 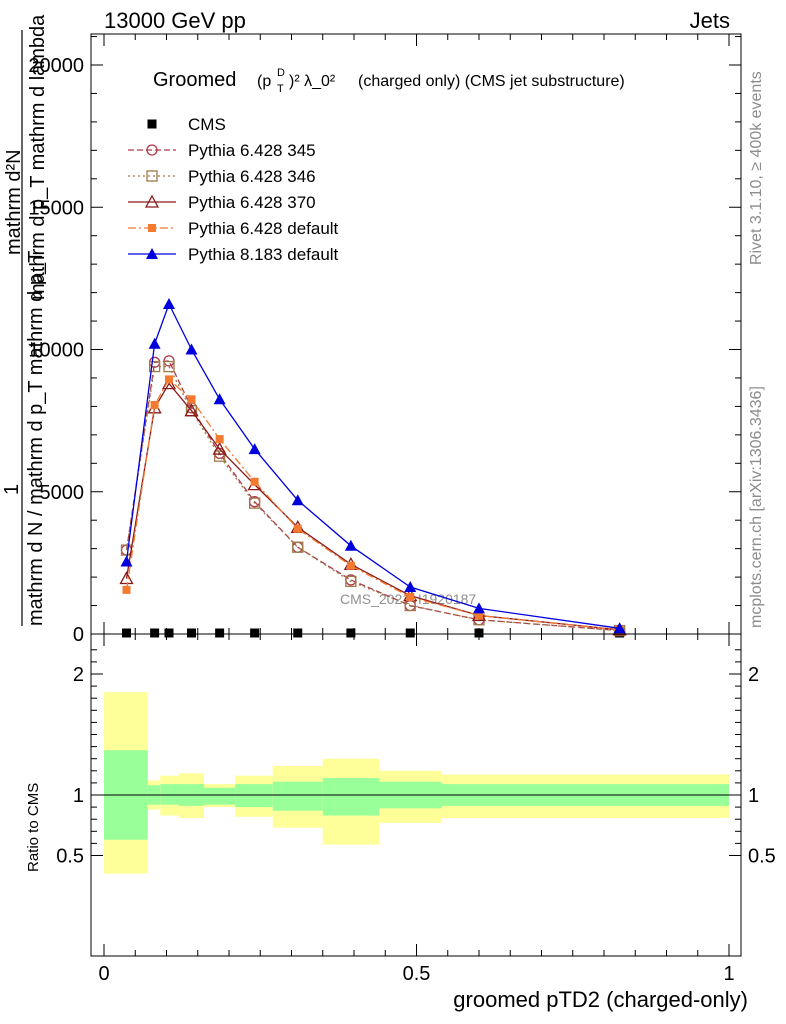 What do you see at coordinates (152, 124) in the screenshot?
I see `legend-marker-cms` at bounding box center [152, 124].